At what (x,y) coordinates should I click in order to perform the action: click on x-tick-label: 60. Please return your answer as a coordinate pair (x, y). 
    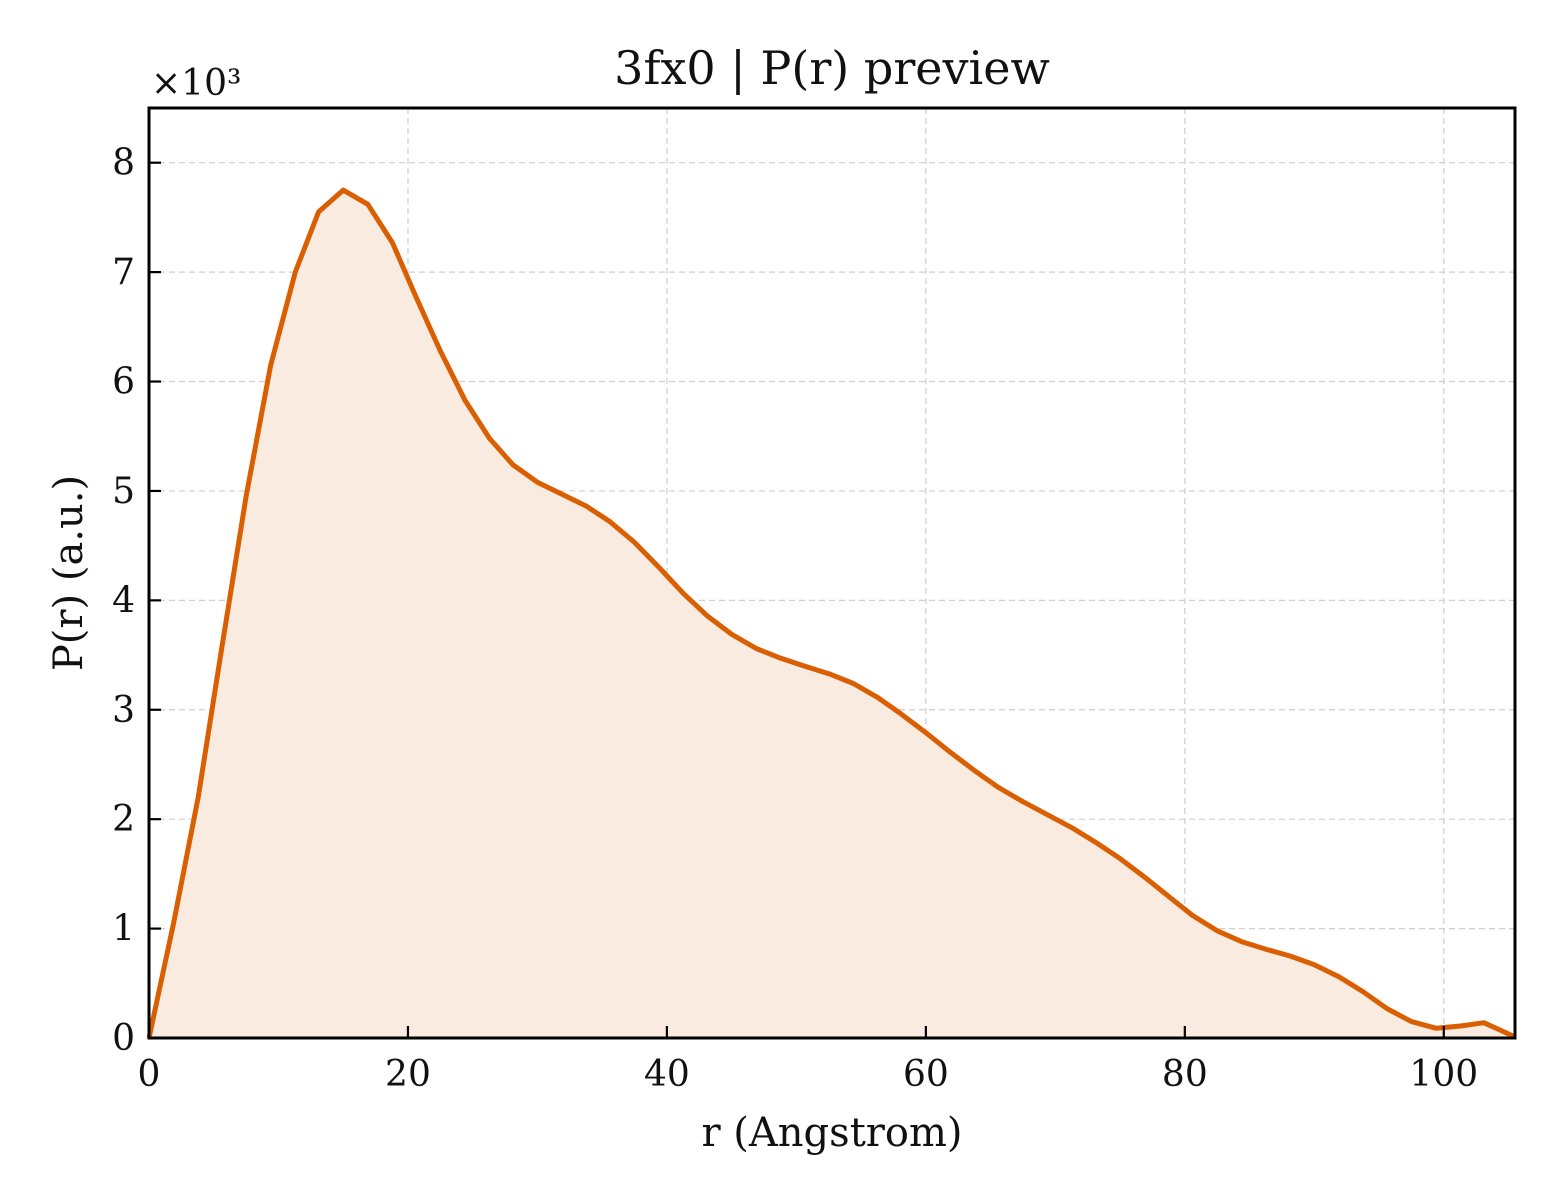
    Looking at the image, I should click on (926, 1074).